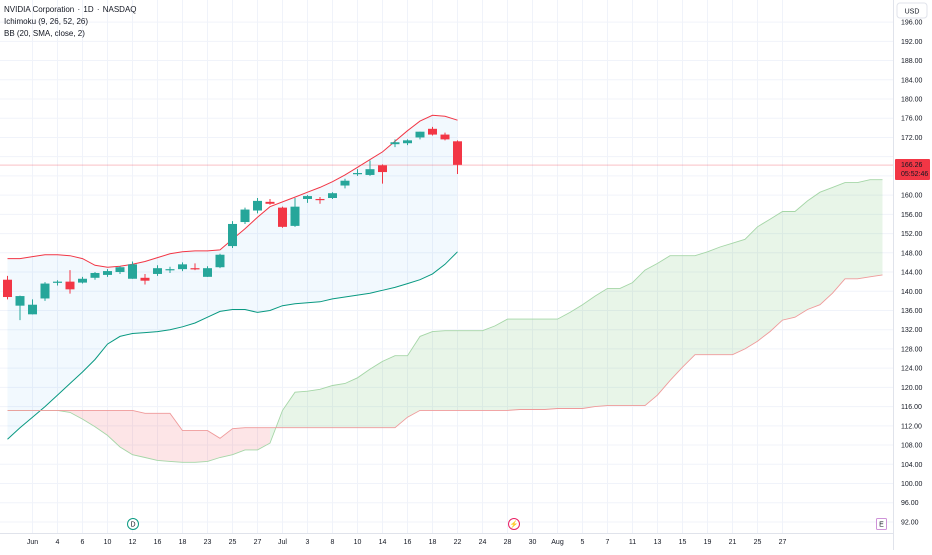 This screenshot has width=932, height=555. I want to click on symbol-name: NVIDIA Corporation, so click(39, 9).